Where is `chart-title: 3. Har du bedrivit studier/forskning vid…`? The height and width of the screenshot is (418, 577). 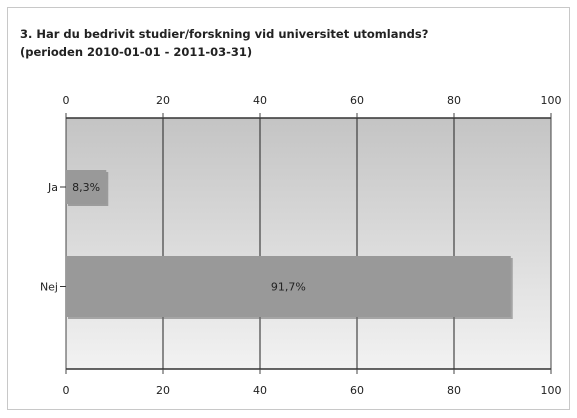
chart-title: 3. Har du bedrivit studier/forskning vid… is located at coordinates (224, 34).